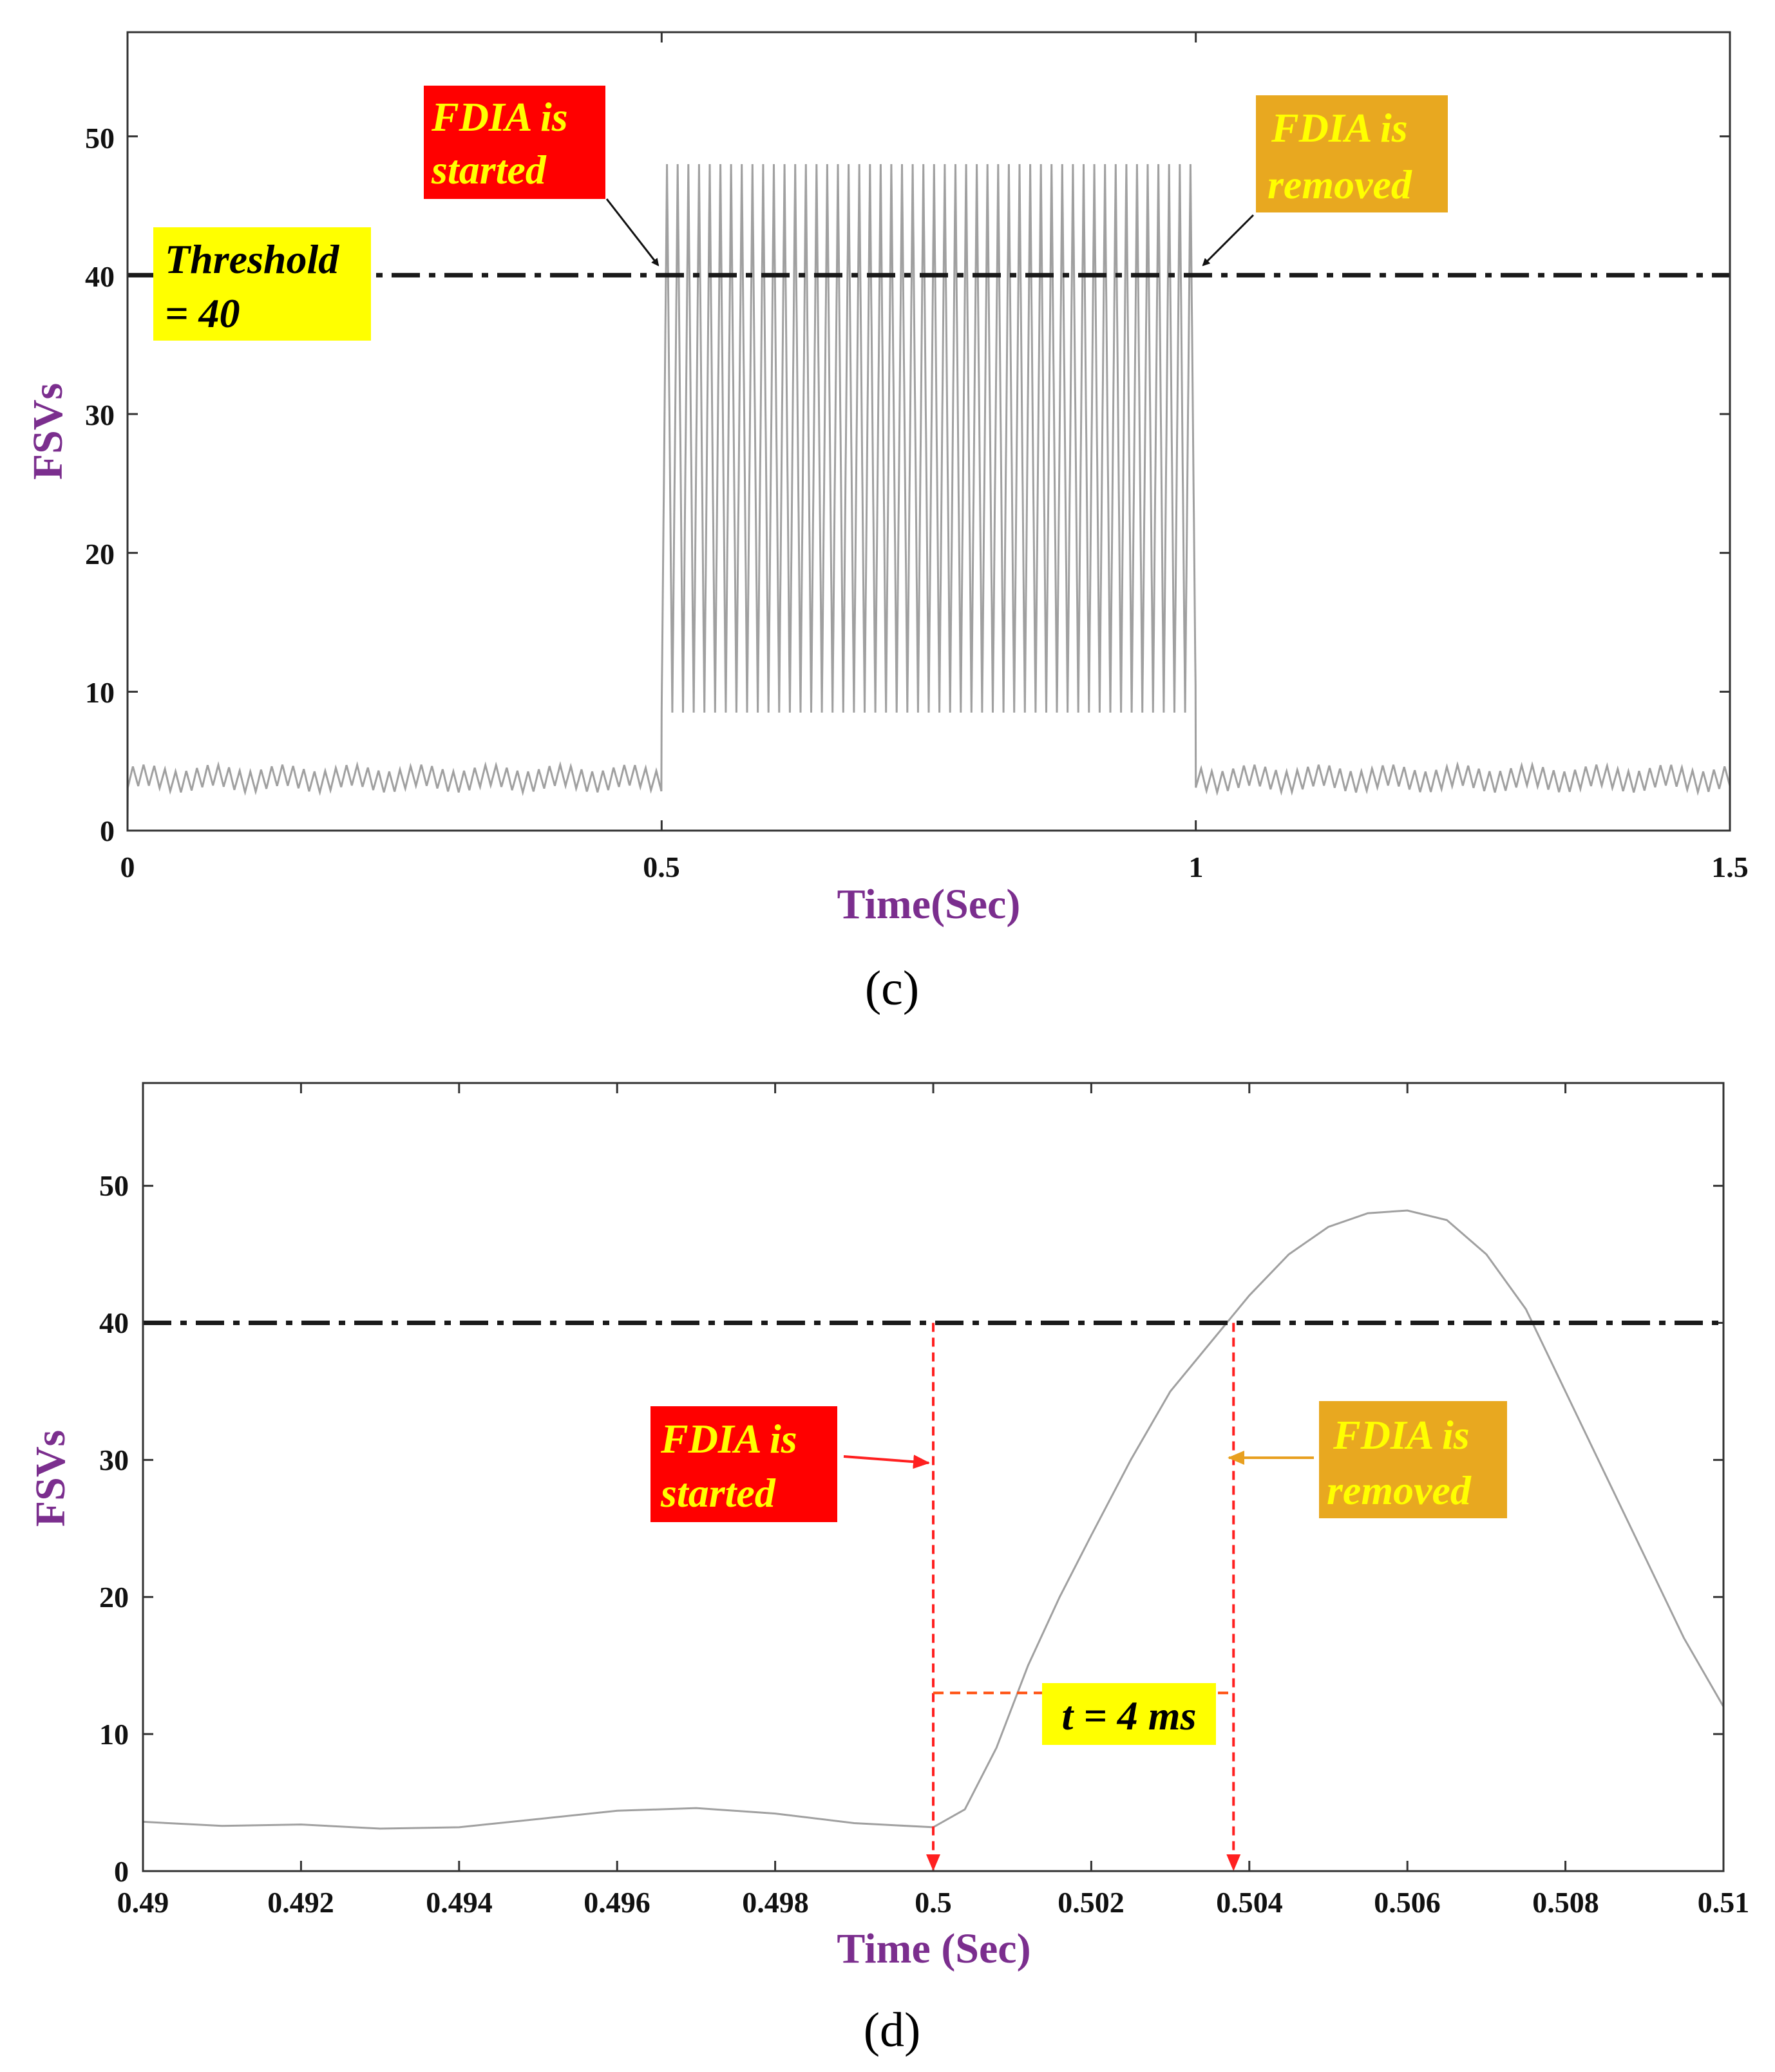 The width and height of the screenshot is (1775, 2072). I want to click on d-xtick-label-0.51: 0.51, so click(1724, 1902).